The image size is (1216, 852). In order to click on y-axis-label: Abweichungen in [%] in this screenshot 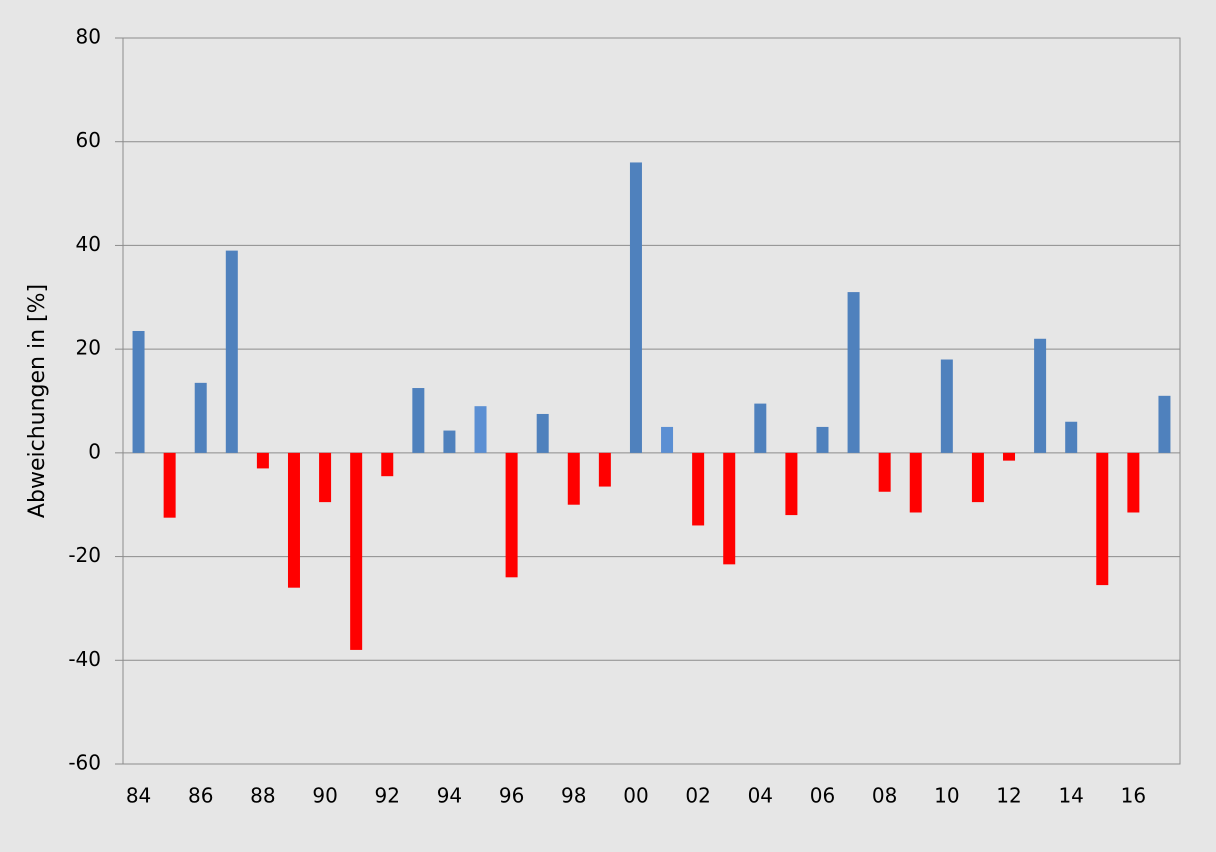, I will do `click(37, 401)`.